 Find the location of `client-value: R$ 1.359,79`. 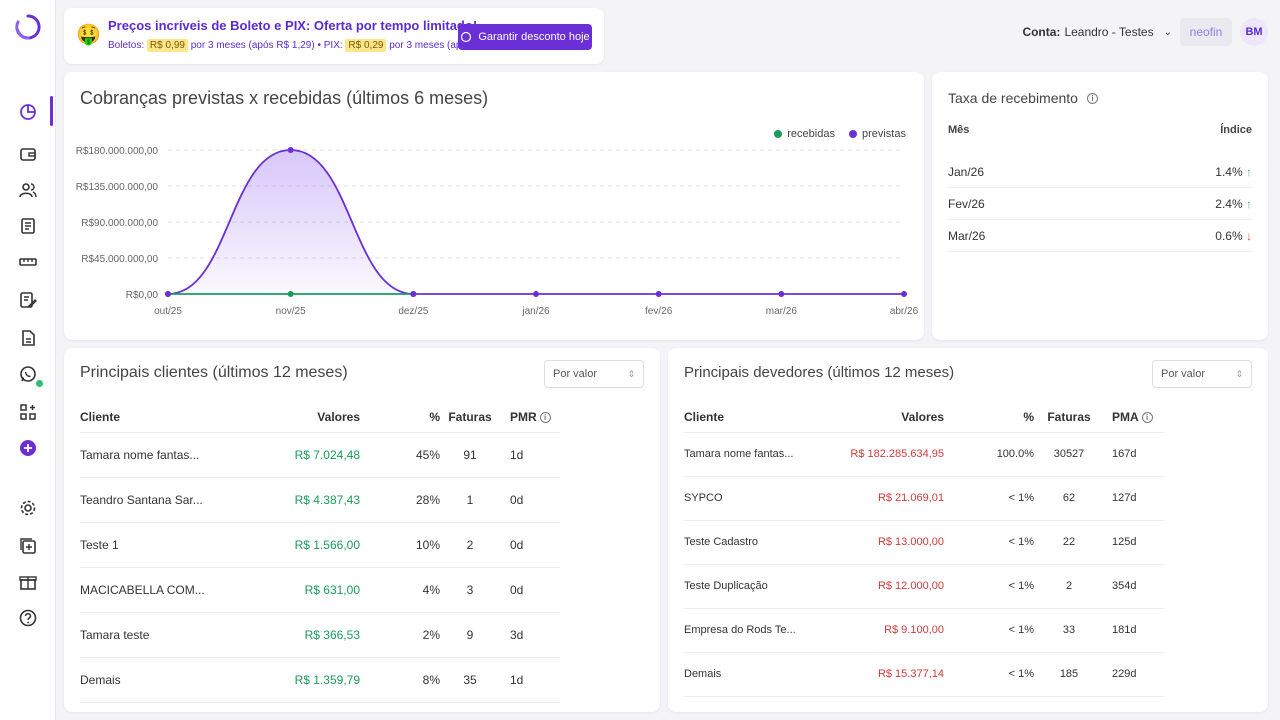

client-value: R$ 1.359,79 is located at coordinates (300, 680).